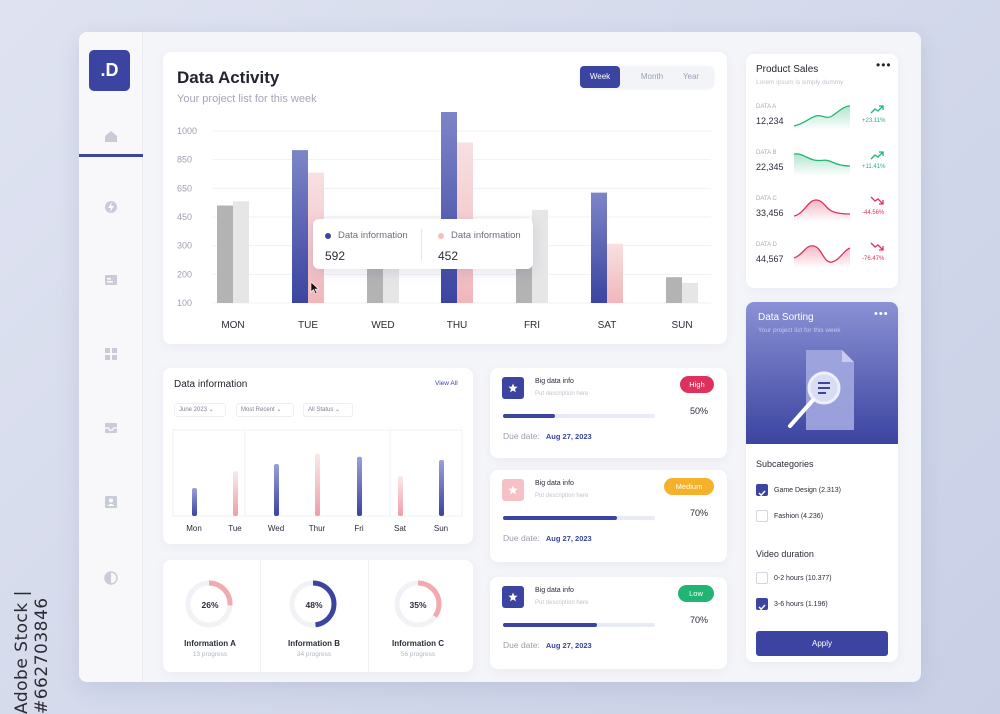 This screenshot has width=1000, height=714. What do you see at coordinates (822, 643) in the screenshot?
I see `apply-button: Apply` at bounding box center [822, 643].